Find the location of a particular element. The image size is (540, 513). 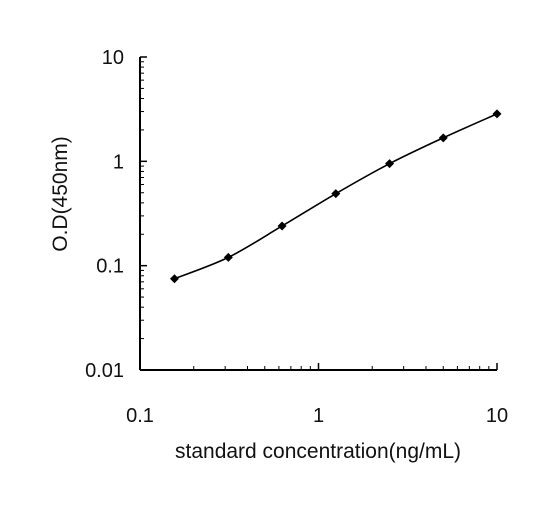

y-tick-label: 0.1 is located at coordinates (110, 267).